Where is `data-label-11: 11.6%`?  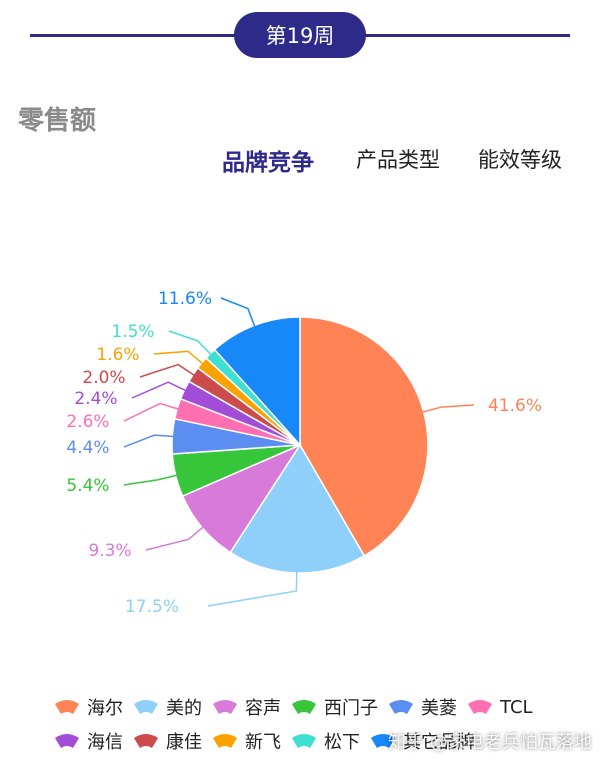 data-label-11: 11.6% is located at coordinates (185, 299).